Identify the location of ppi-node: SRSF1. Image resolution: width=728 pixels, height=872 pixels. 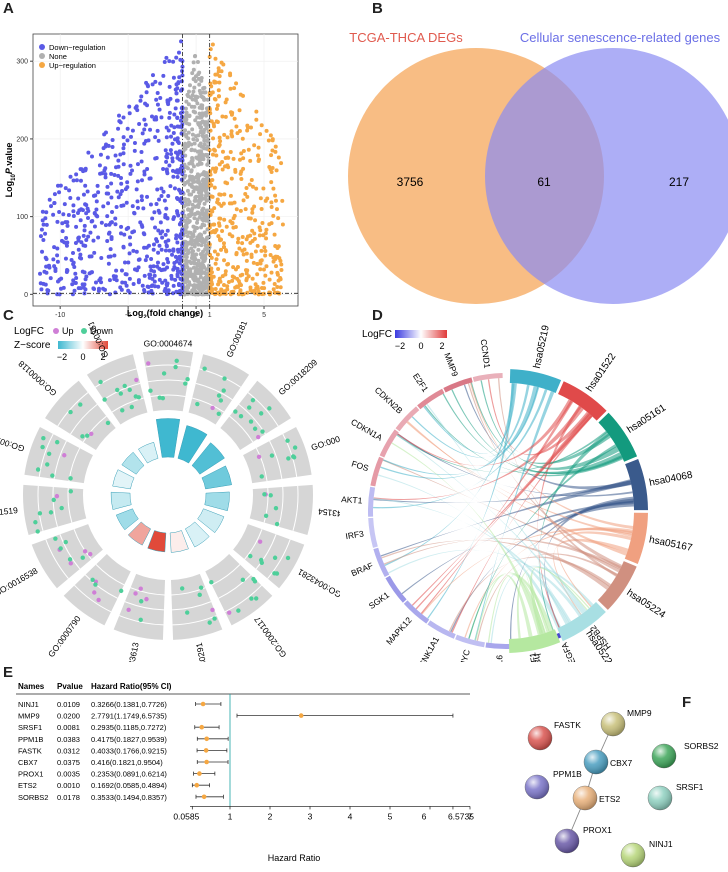
(675, 796).